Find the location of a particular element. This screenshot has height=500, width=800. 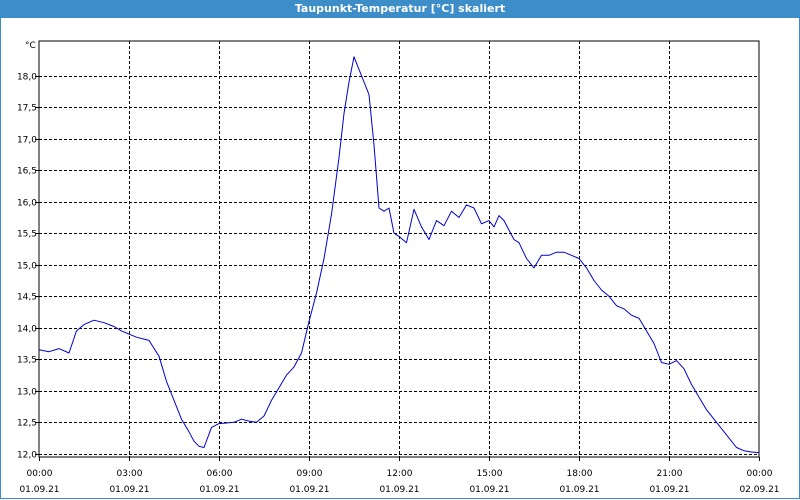

y-tick-label: 15,0 is located at coordinates (27, 267).